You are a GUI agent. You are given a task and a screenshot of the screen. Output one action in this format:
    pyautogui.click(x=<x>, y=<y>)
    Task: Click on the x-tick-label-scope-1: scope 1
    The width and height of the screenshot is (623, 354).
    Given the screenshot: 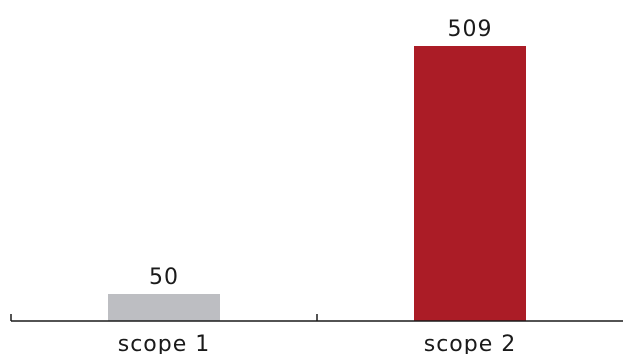 What is the action you would take?
    pyautogui.click(x=164, y=343)
    